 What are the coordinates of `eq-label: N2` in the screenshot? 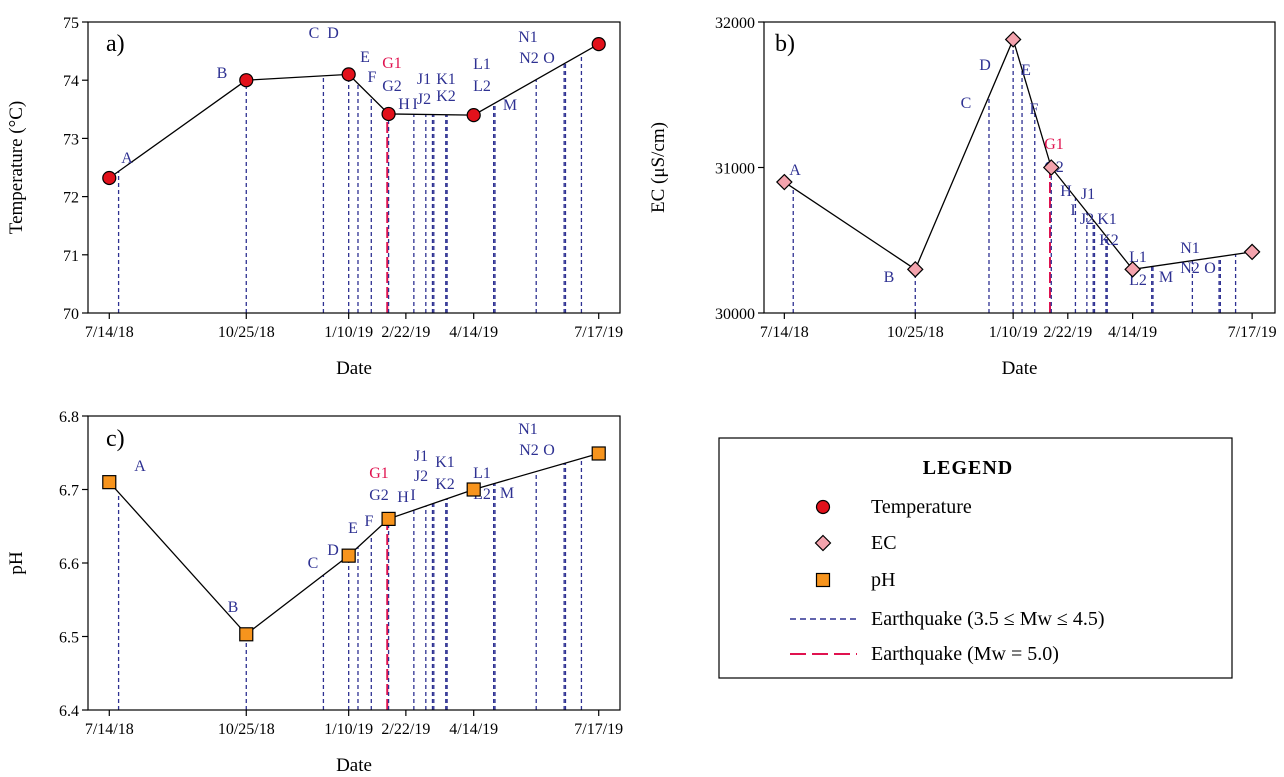 It's located at (1190, 268).